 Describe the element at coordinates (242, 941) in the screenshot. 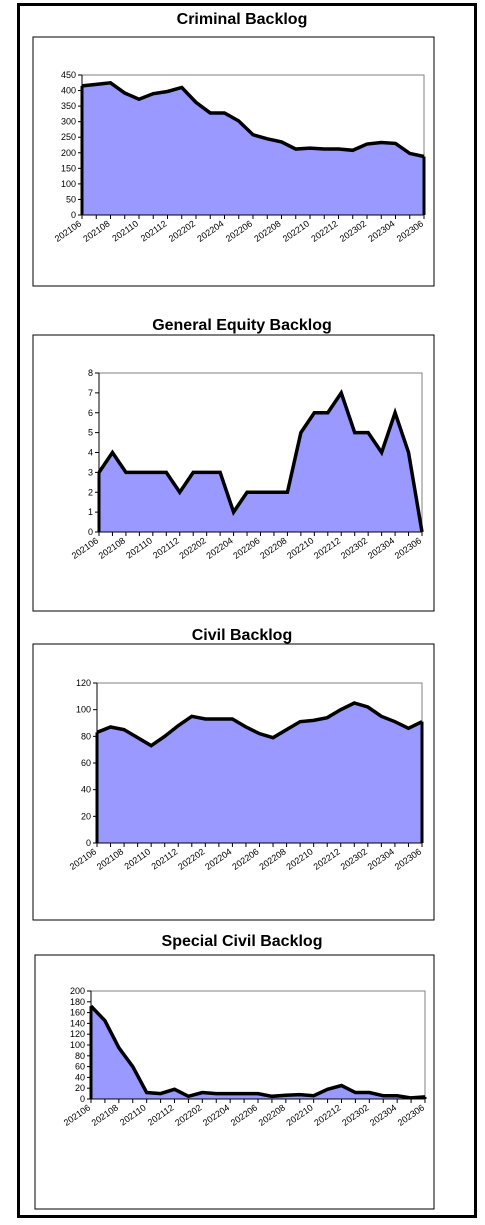

I see `chart-title: Special Civil Backlog` at that location.